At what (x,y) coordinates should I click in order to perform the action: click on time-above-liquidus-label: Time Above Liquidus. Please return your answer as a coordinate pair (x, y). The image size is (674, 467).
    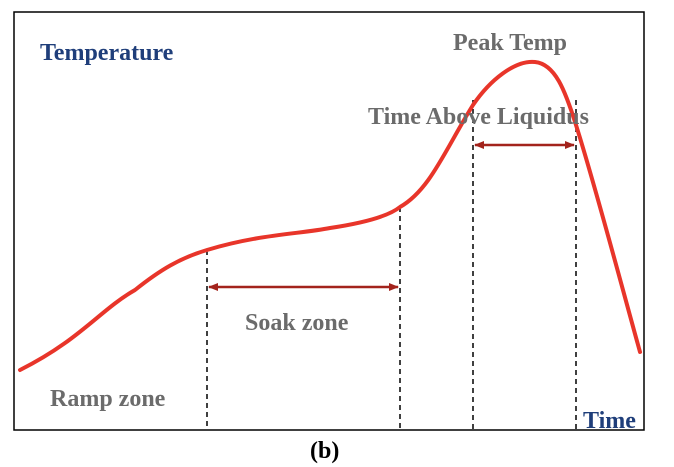
    Looking at the image, I should click on (478, 117).